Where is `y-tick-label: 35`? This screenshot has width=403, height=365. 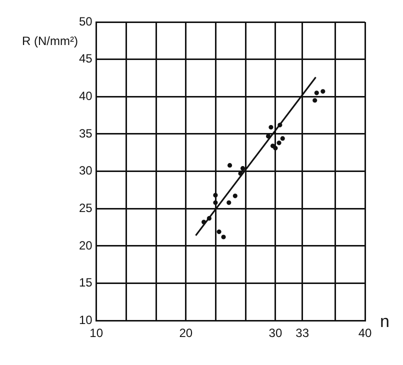 y-tick-label: 35 is located at coordinates (85, 133).